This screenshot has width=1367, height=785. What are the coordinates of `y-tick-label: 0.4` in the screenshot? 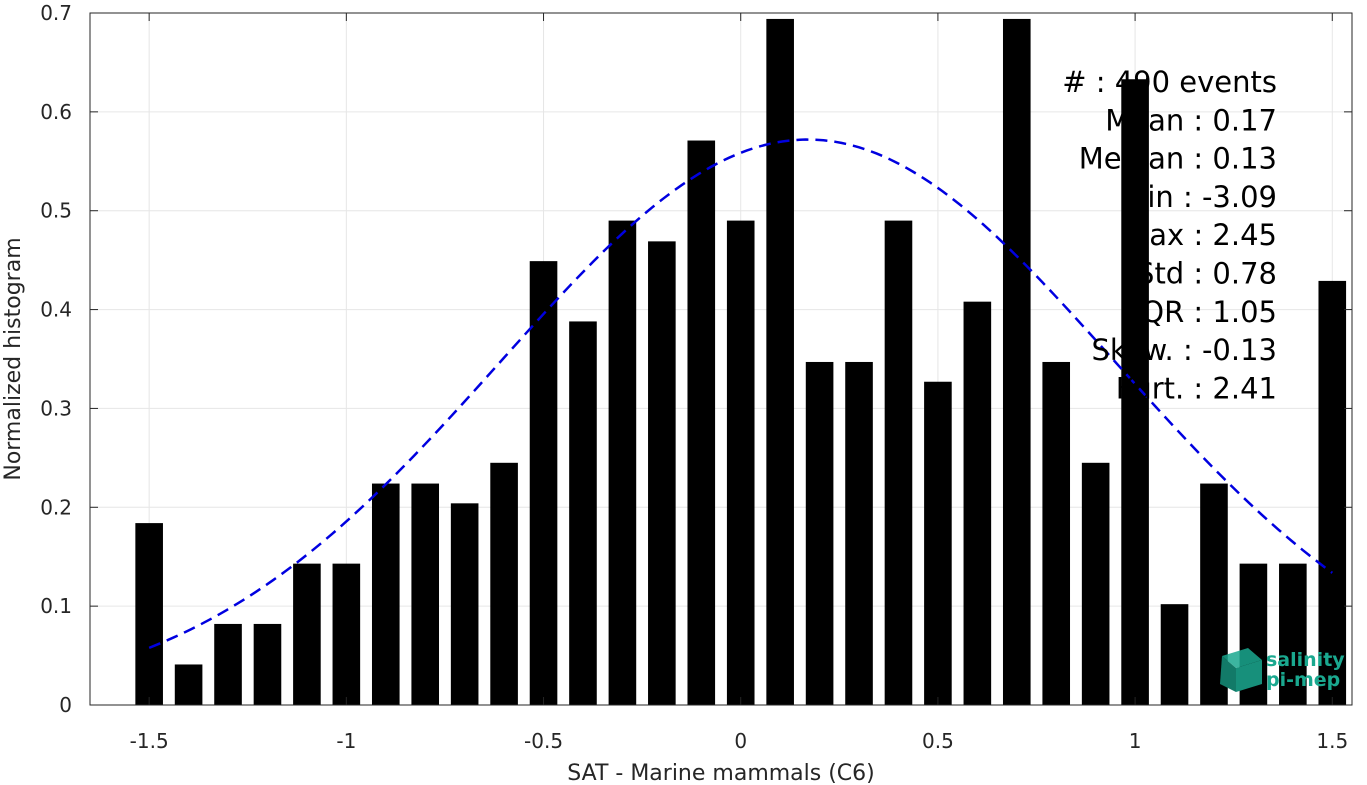 It's located at (56, 310).